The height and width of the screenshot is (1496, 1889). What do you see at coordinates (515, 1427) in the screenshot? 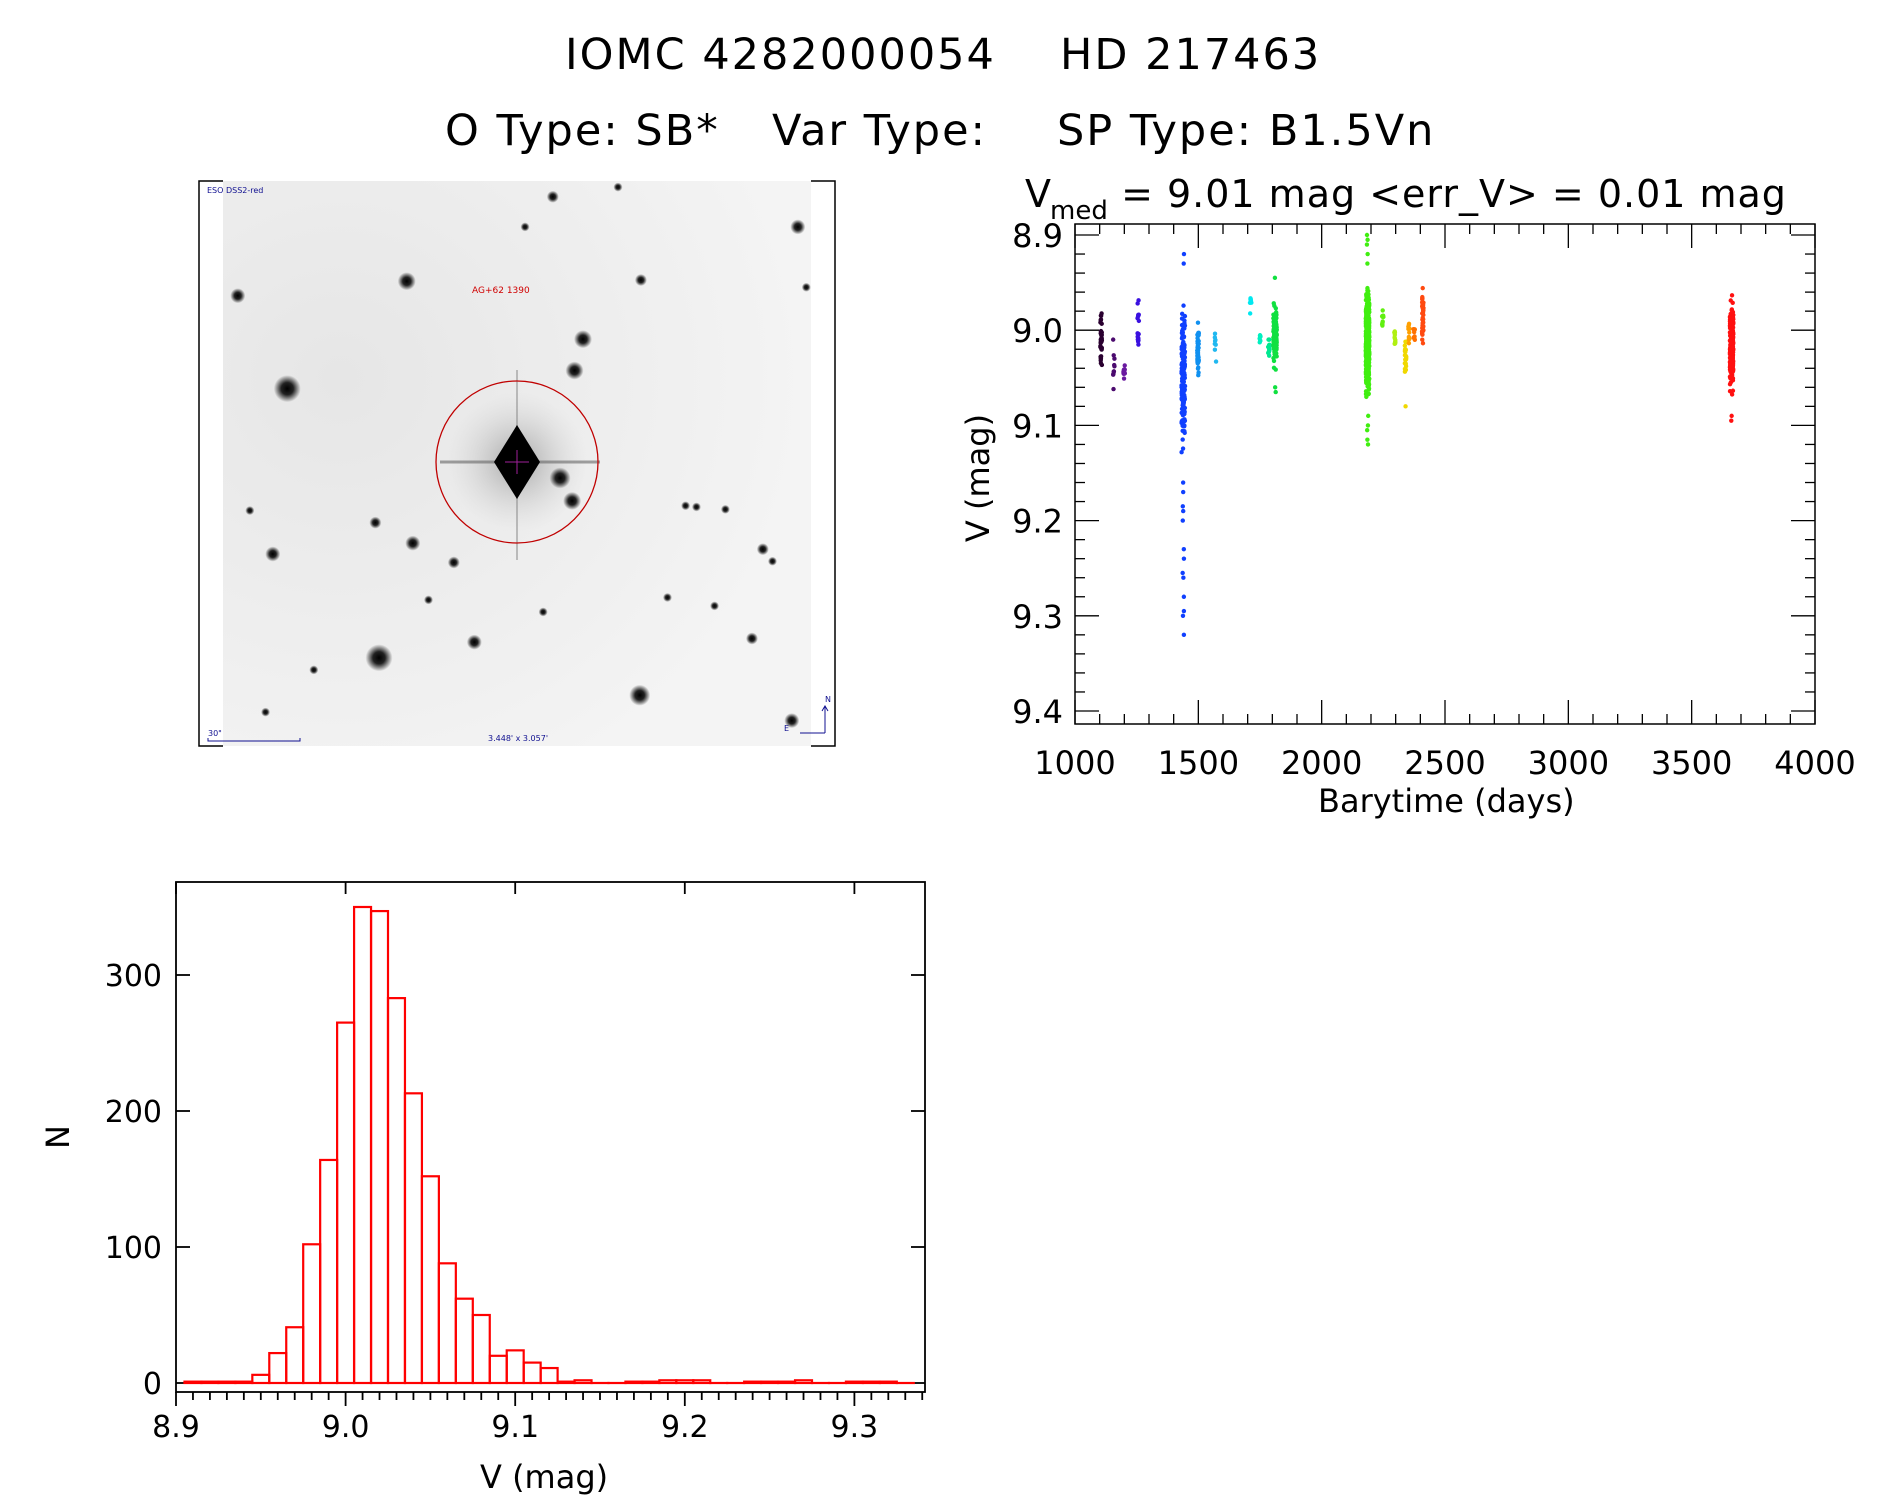
I see `hist-x-tick-label: 9.1` at bounding box center [515, 1427].